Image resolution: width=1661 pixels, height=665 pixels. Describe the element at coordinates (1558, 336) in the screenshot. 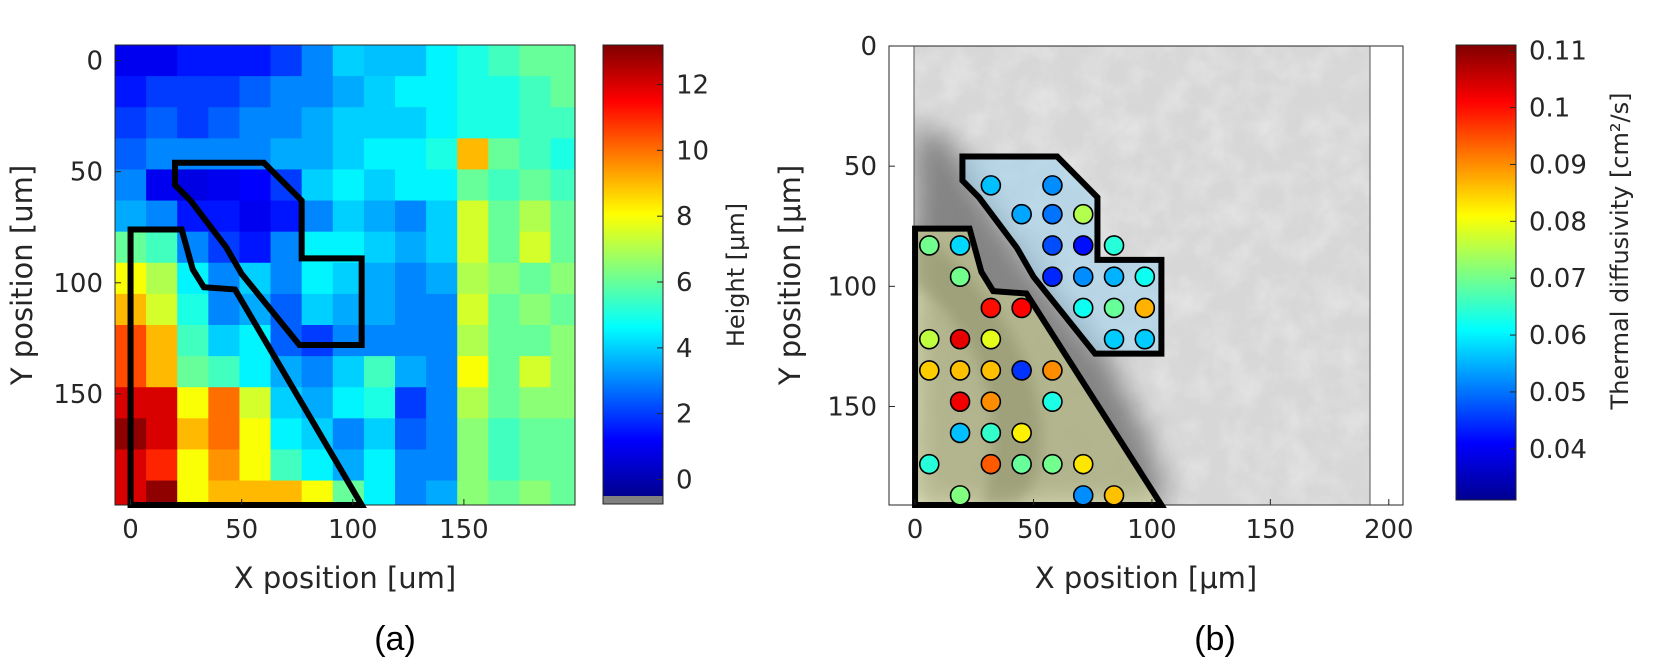

I see `colorbar-tick-label: 0.06` at that location.